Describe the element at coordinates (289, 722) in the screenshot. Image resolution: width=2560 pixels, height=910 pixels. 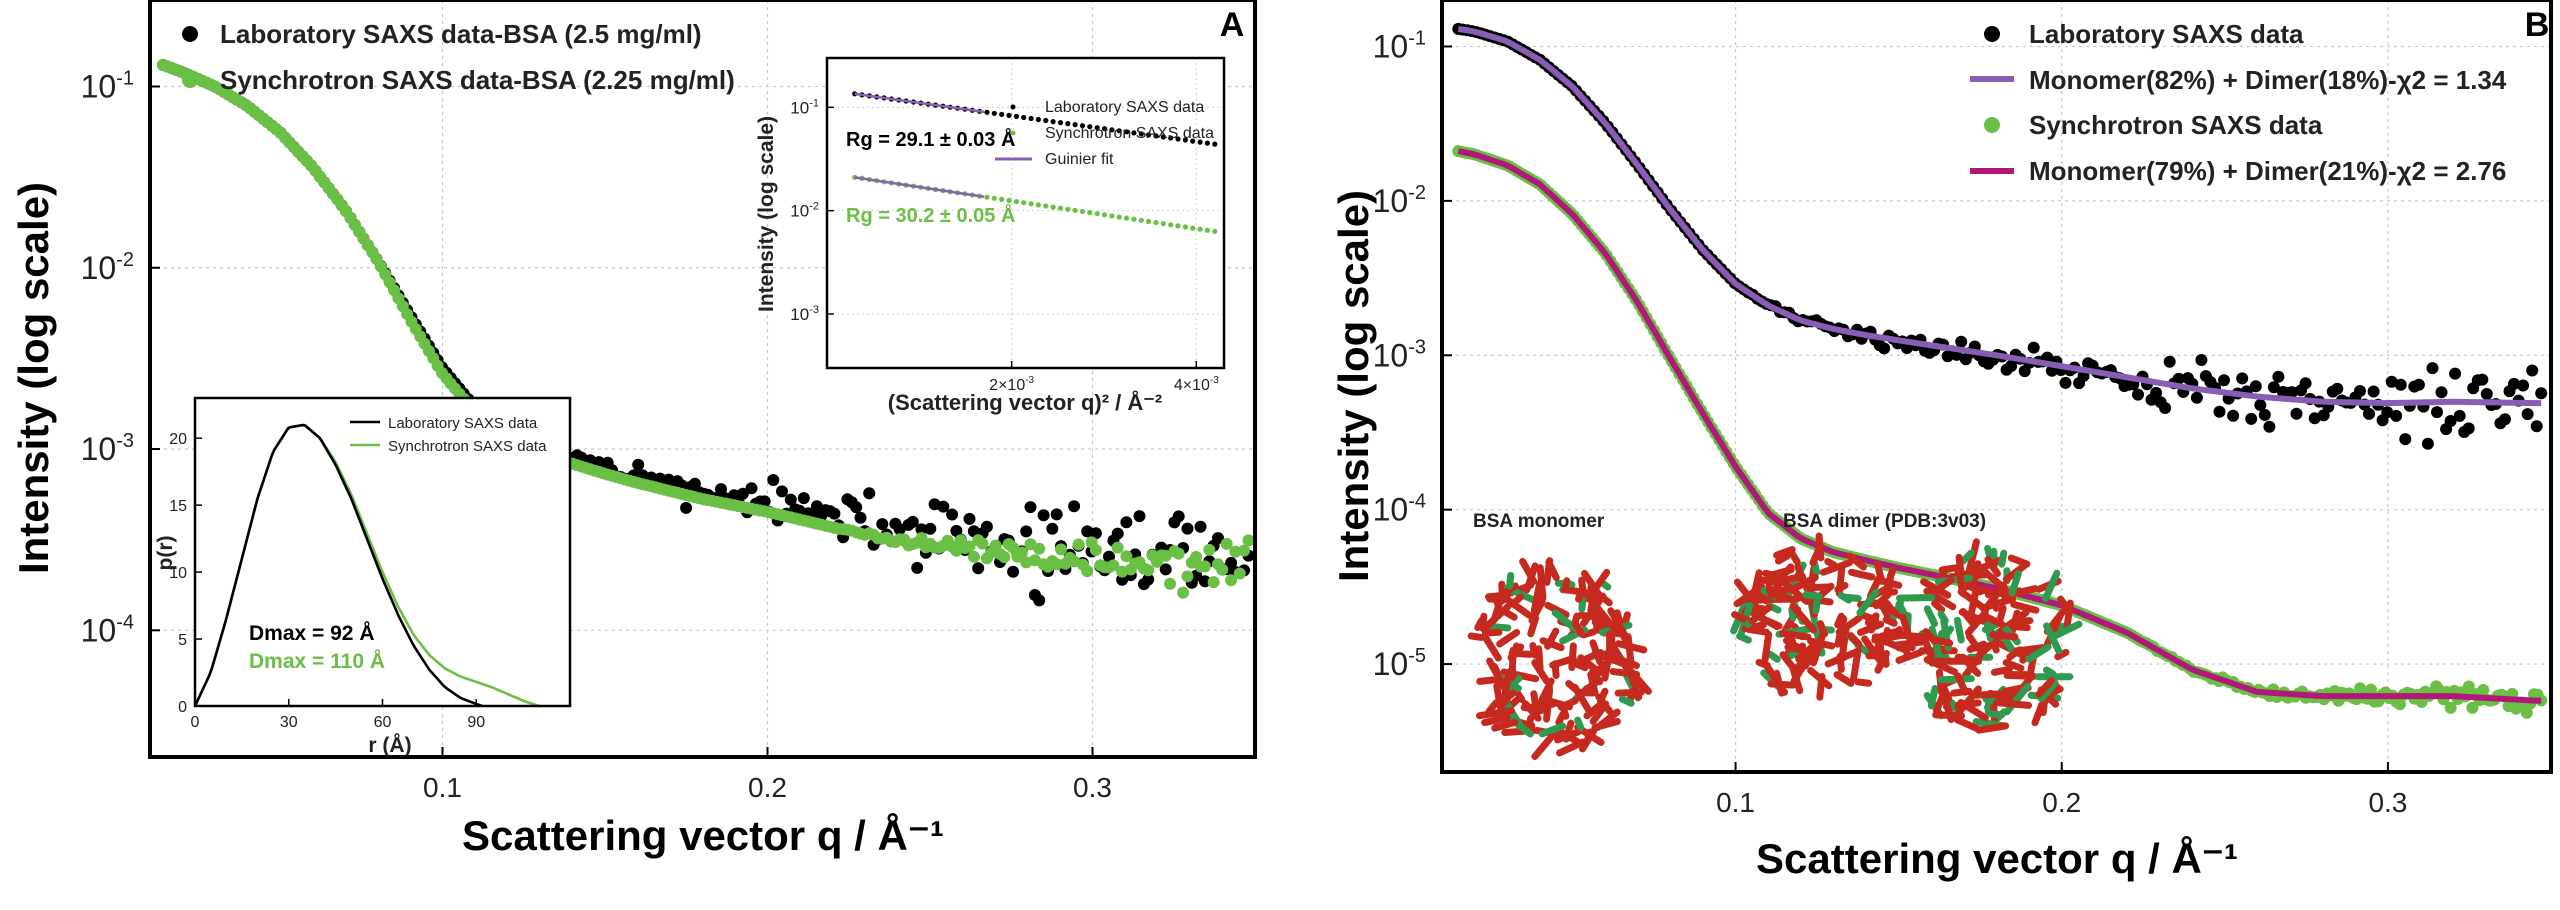
I see `pr-x-tick-label: 30` at that location.